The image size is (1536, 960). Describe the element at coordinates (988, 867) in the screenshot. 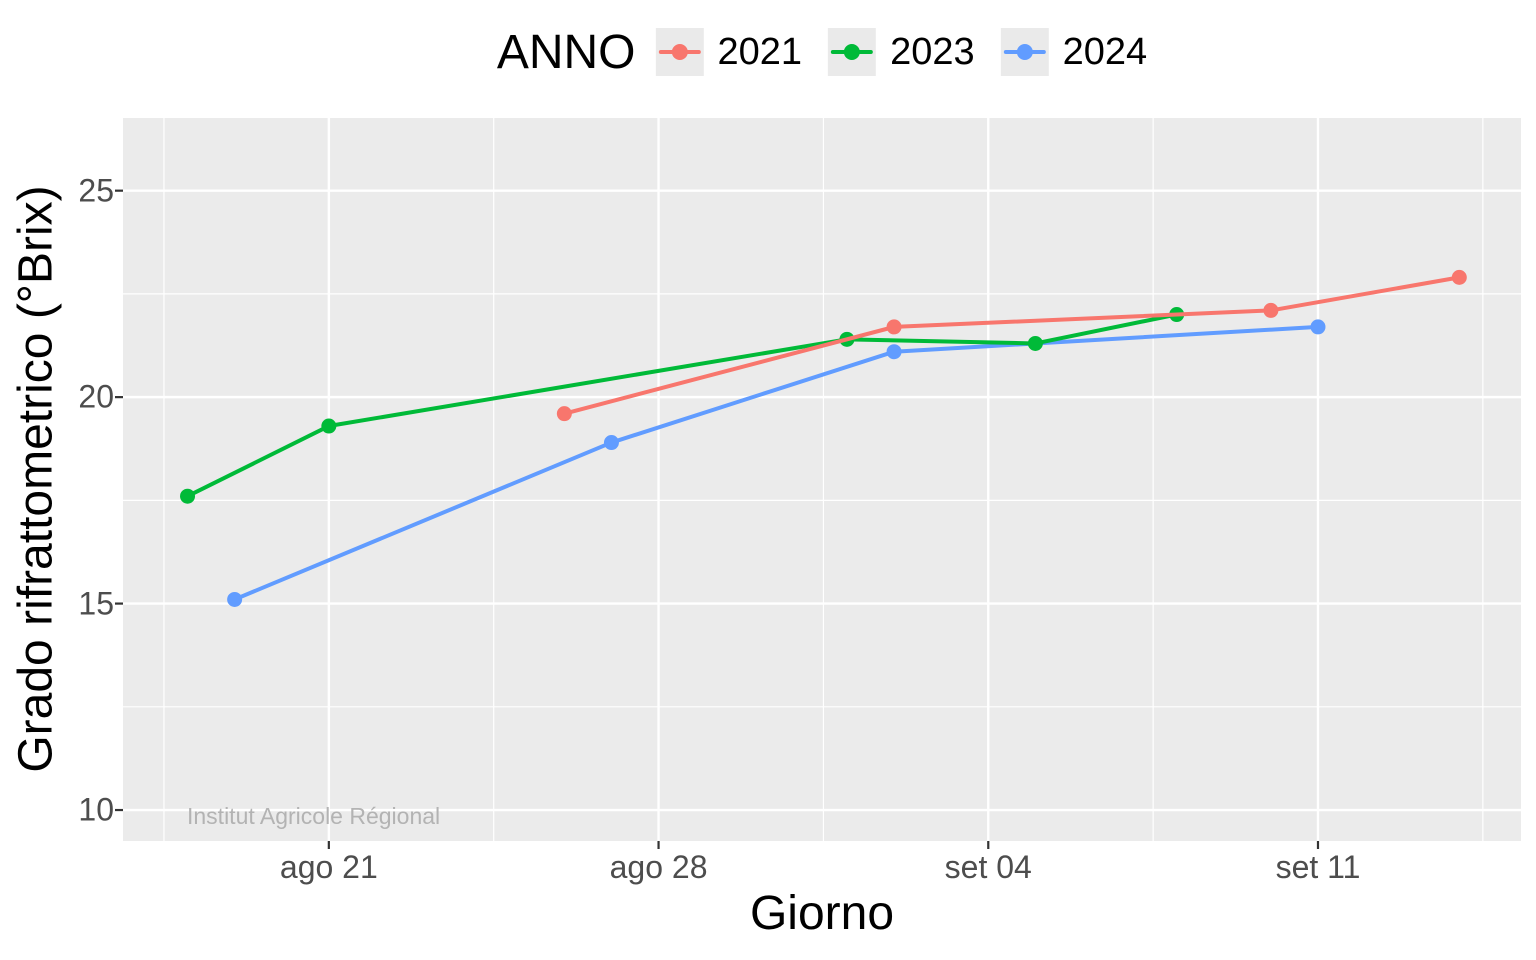

I see `x-tick-label-set04: set 04` at that location.